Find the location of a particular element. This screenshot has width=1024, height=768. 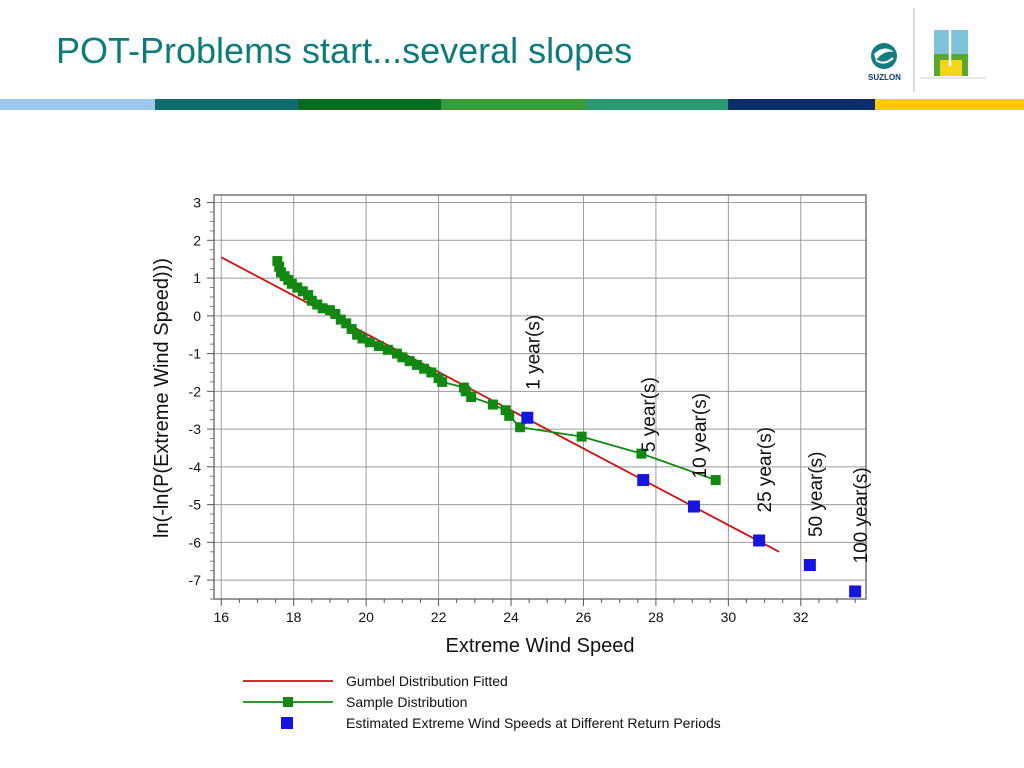

return-period-label: 50 year(s) is located at coordinates (816, 494).